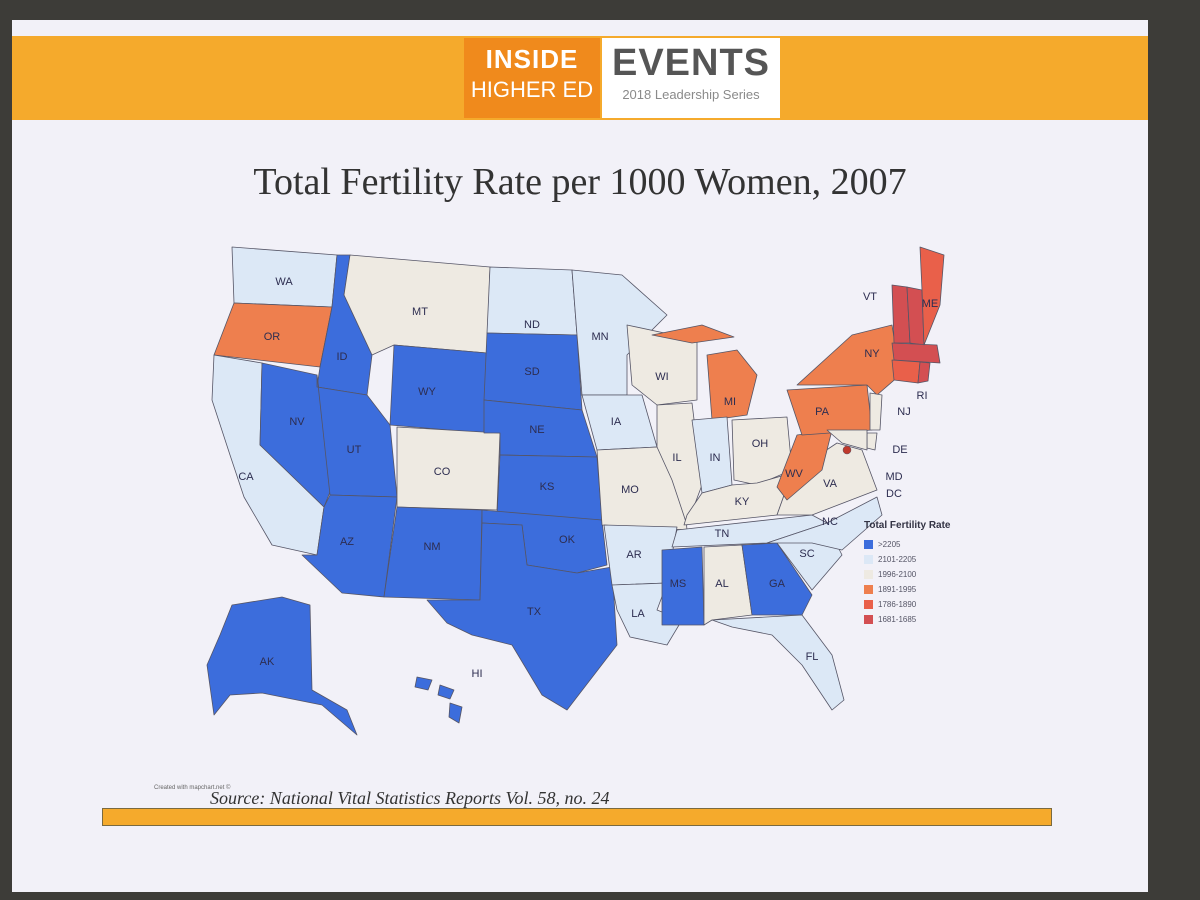 The width and height of the screenshot is (1200, 900). I want to click on state-nv, so click(296, 435).